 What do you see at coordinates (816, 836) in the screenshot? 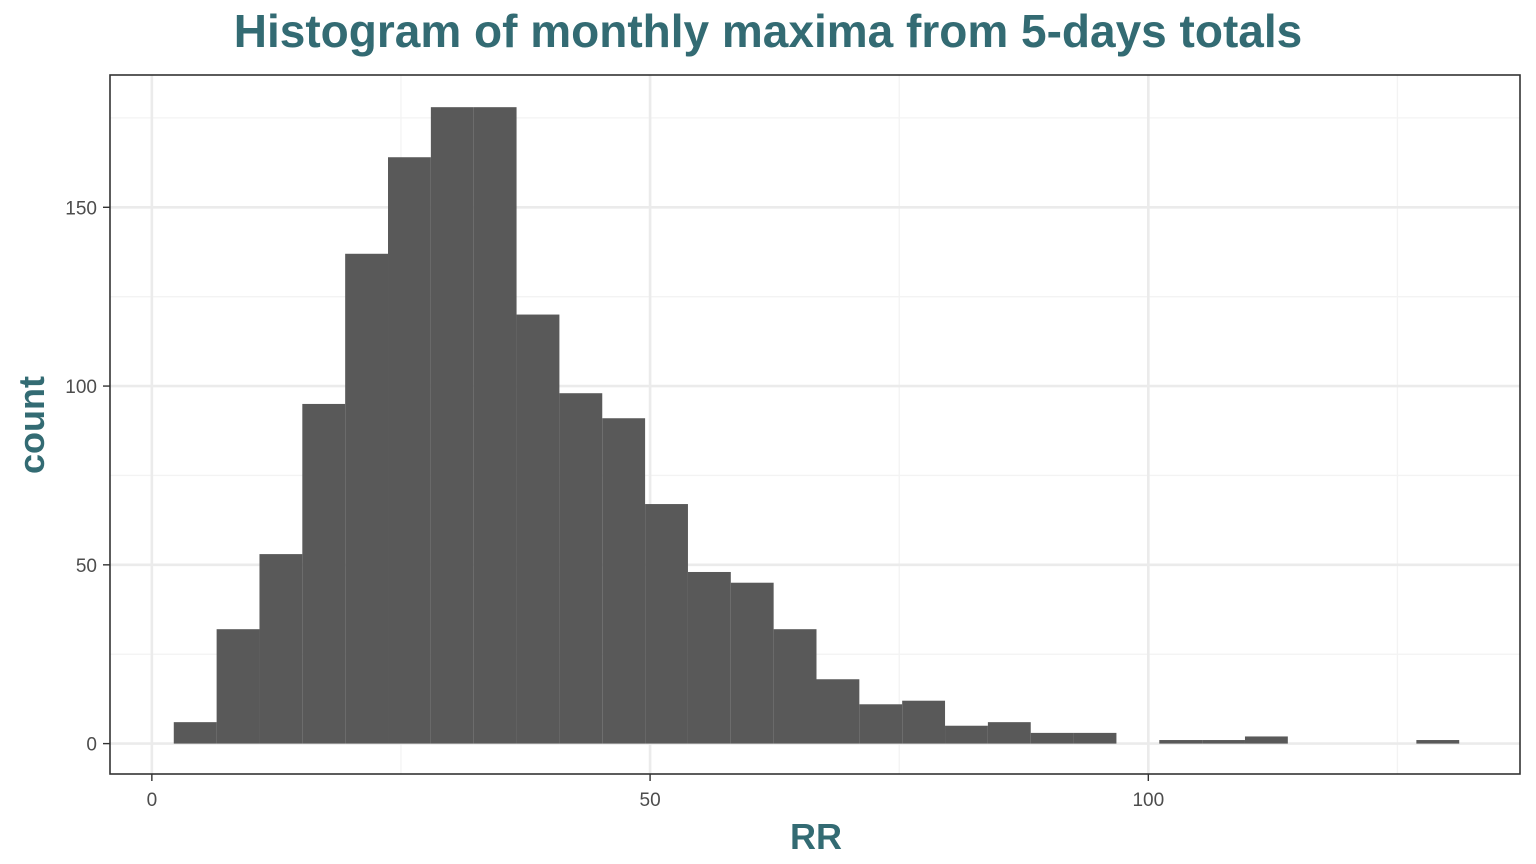
I see `x-axis-title: RR` at bounding box center [816, 836].